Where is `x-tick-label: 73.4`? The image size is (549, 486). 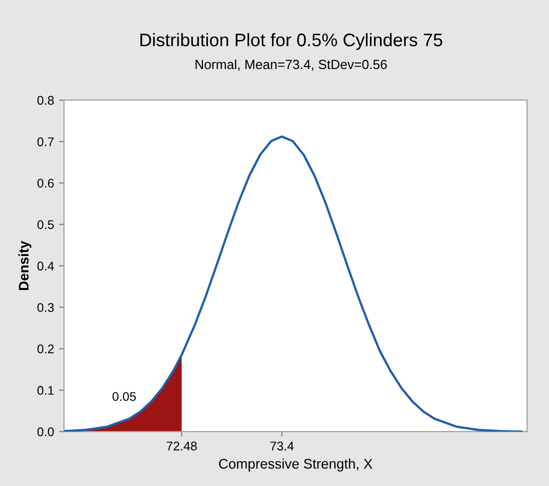
x-tick-label: 73.4 is located at coordinates (282, 446).